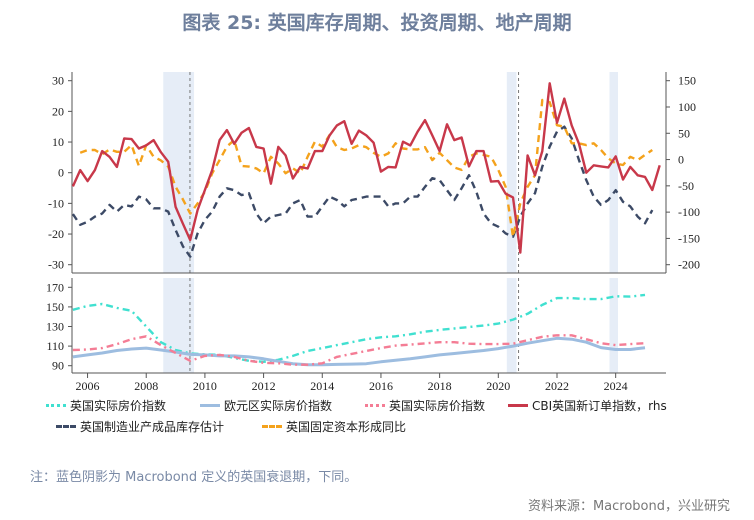 The width and height of the screenshot is (754, 520). Describe the element at coordinates (58, 81) in the screenshot. I see `left-tick-label: 30` at that location.